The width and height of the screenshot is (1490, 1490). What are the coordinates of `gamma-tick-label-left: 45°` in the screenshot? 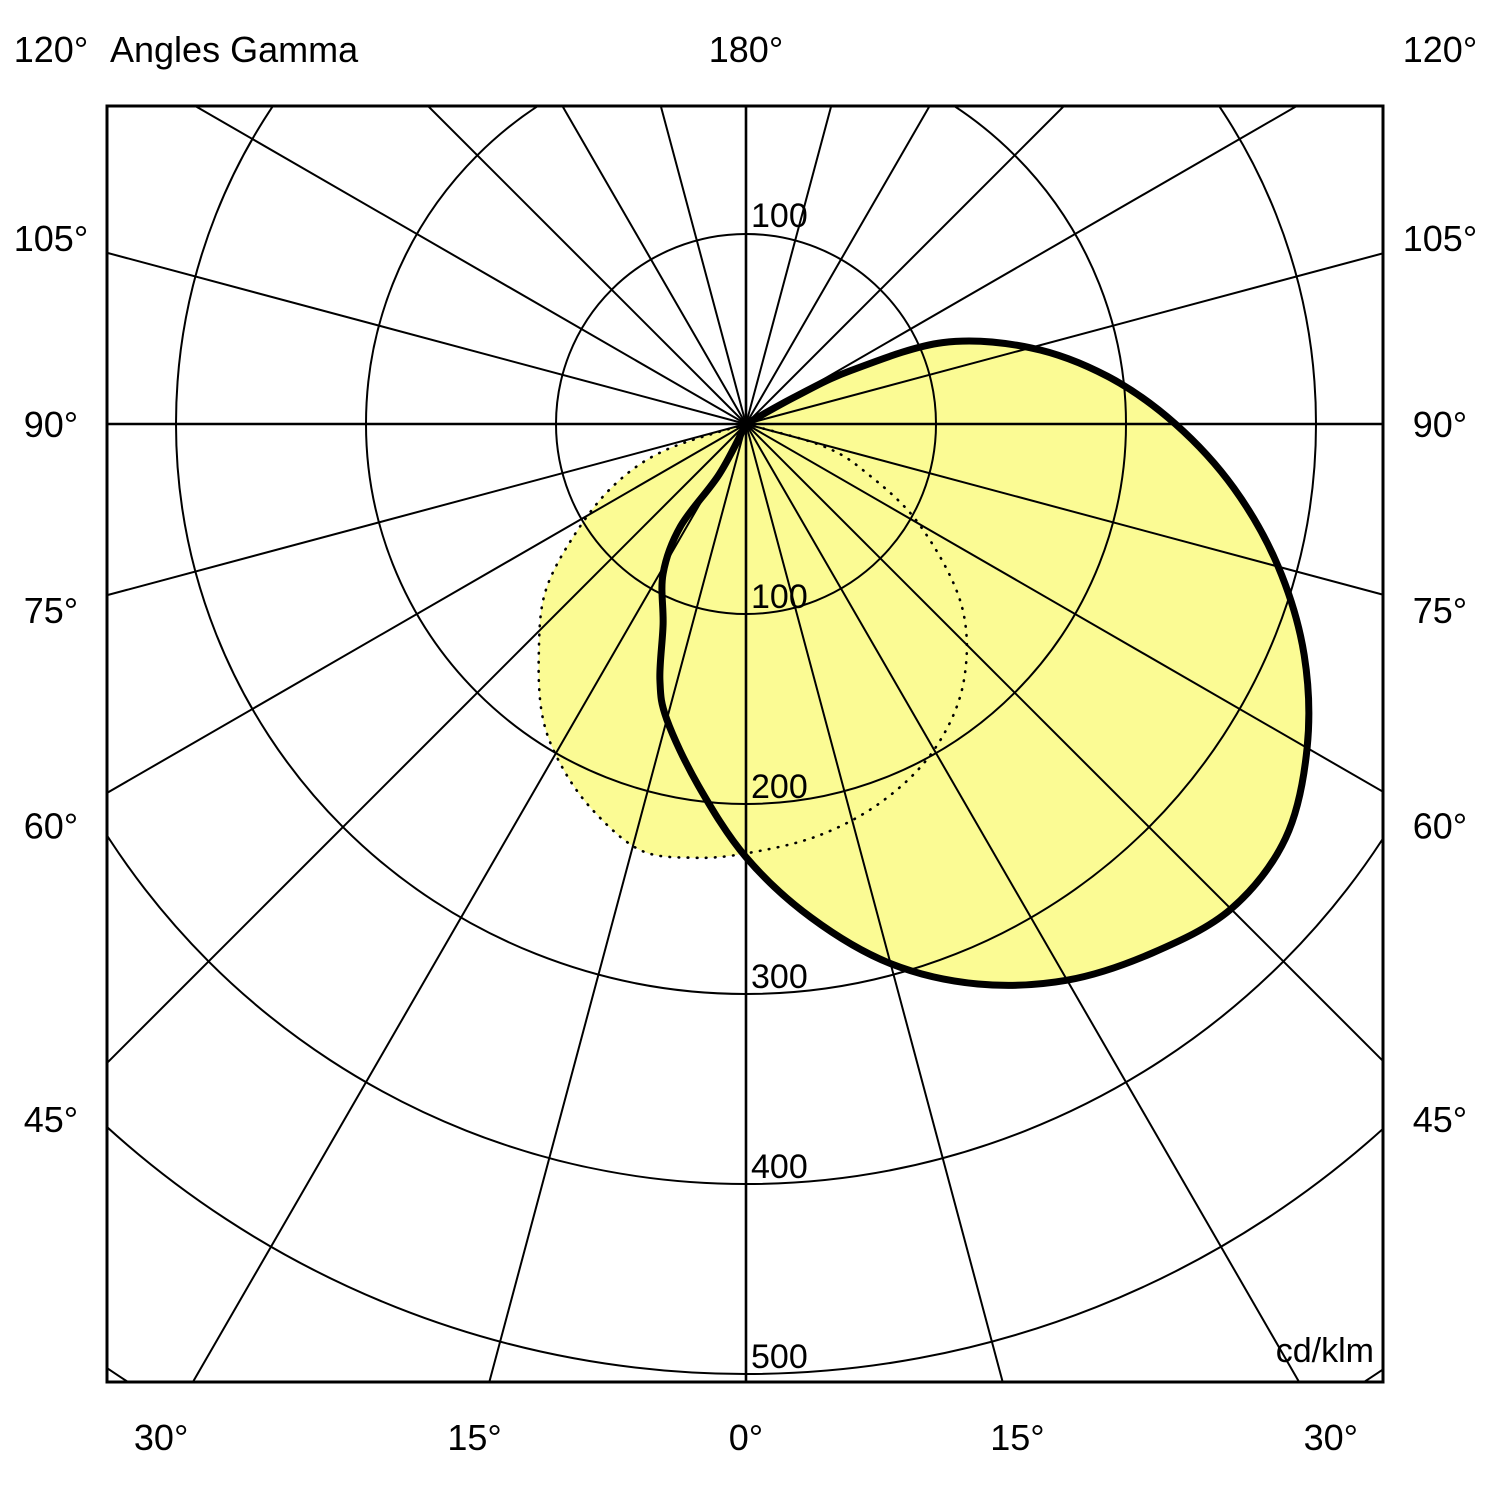 It's located at (51, 1119).